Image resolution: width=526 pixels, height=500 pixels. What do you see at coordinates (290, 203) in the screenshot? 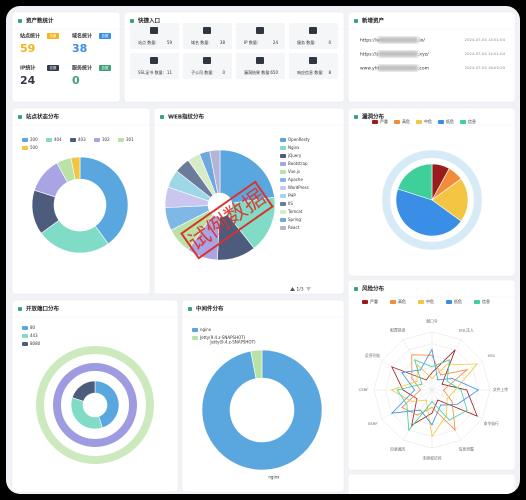
I see `legend-label: IIS` at bounding box center [290, 203].